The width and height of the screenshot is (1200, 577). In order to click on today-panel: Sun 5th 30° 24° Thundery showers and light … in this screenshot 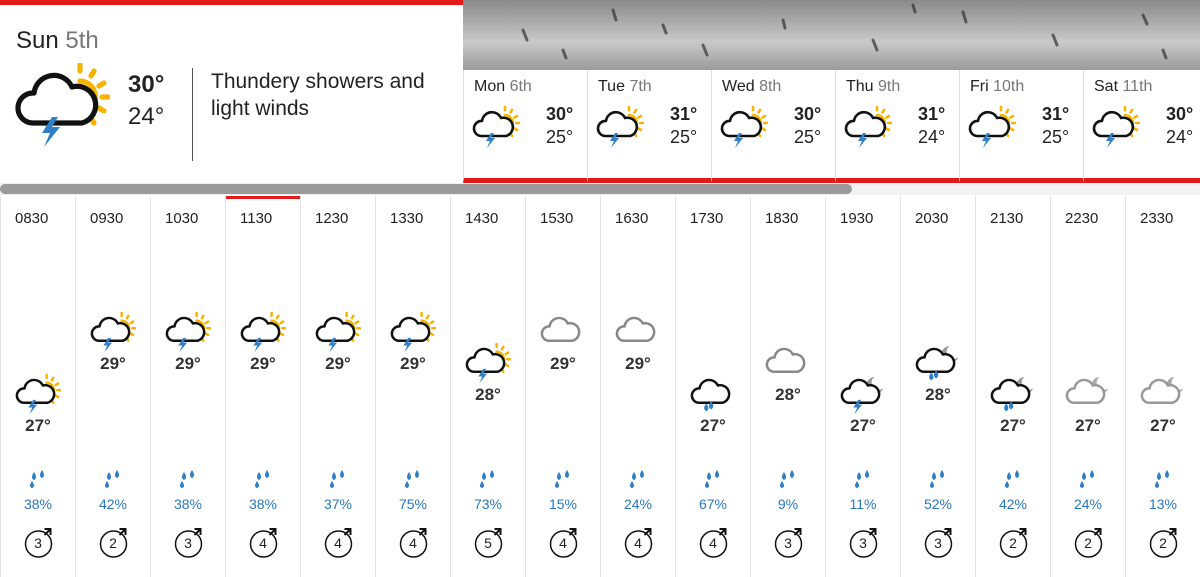, I will do `click(231, 91)`.